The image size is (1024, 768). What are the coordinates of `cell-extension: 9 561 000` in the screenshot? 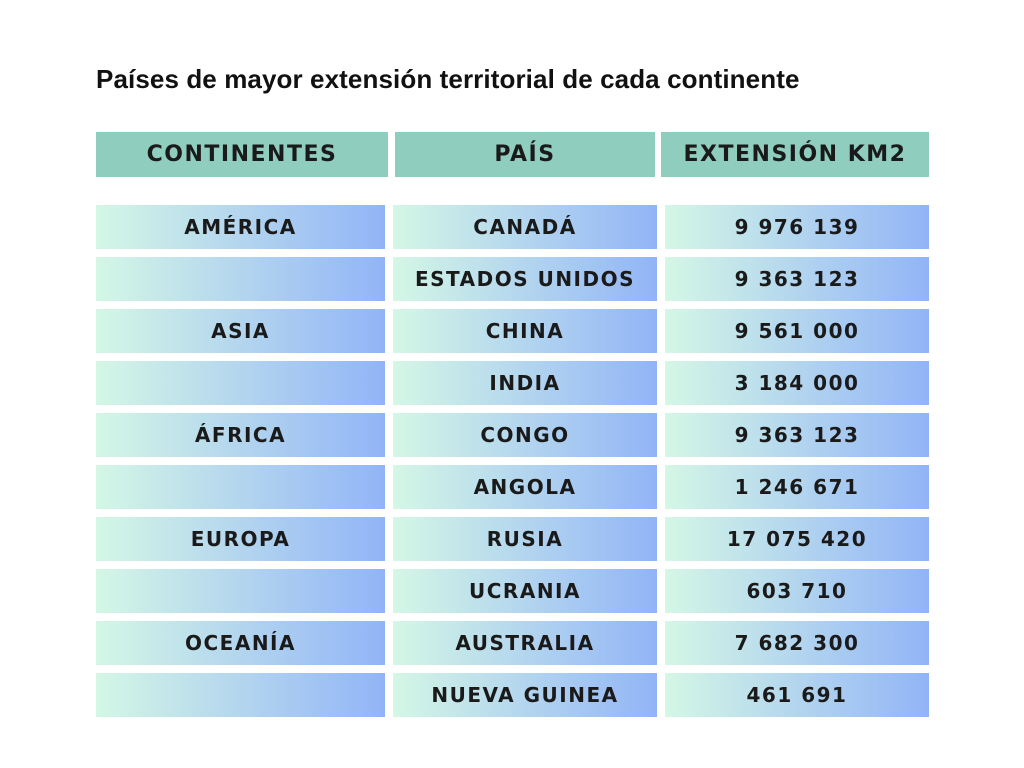 It's located at (797, 331).